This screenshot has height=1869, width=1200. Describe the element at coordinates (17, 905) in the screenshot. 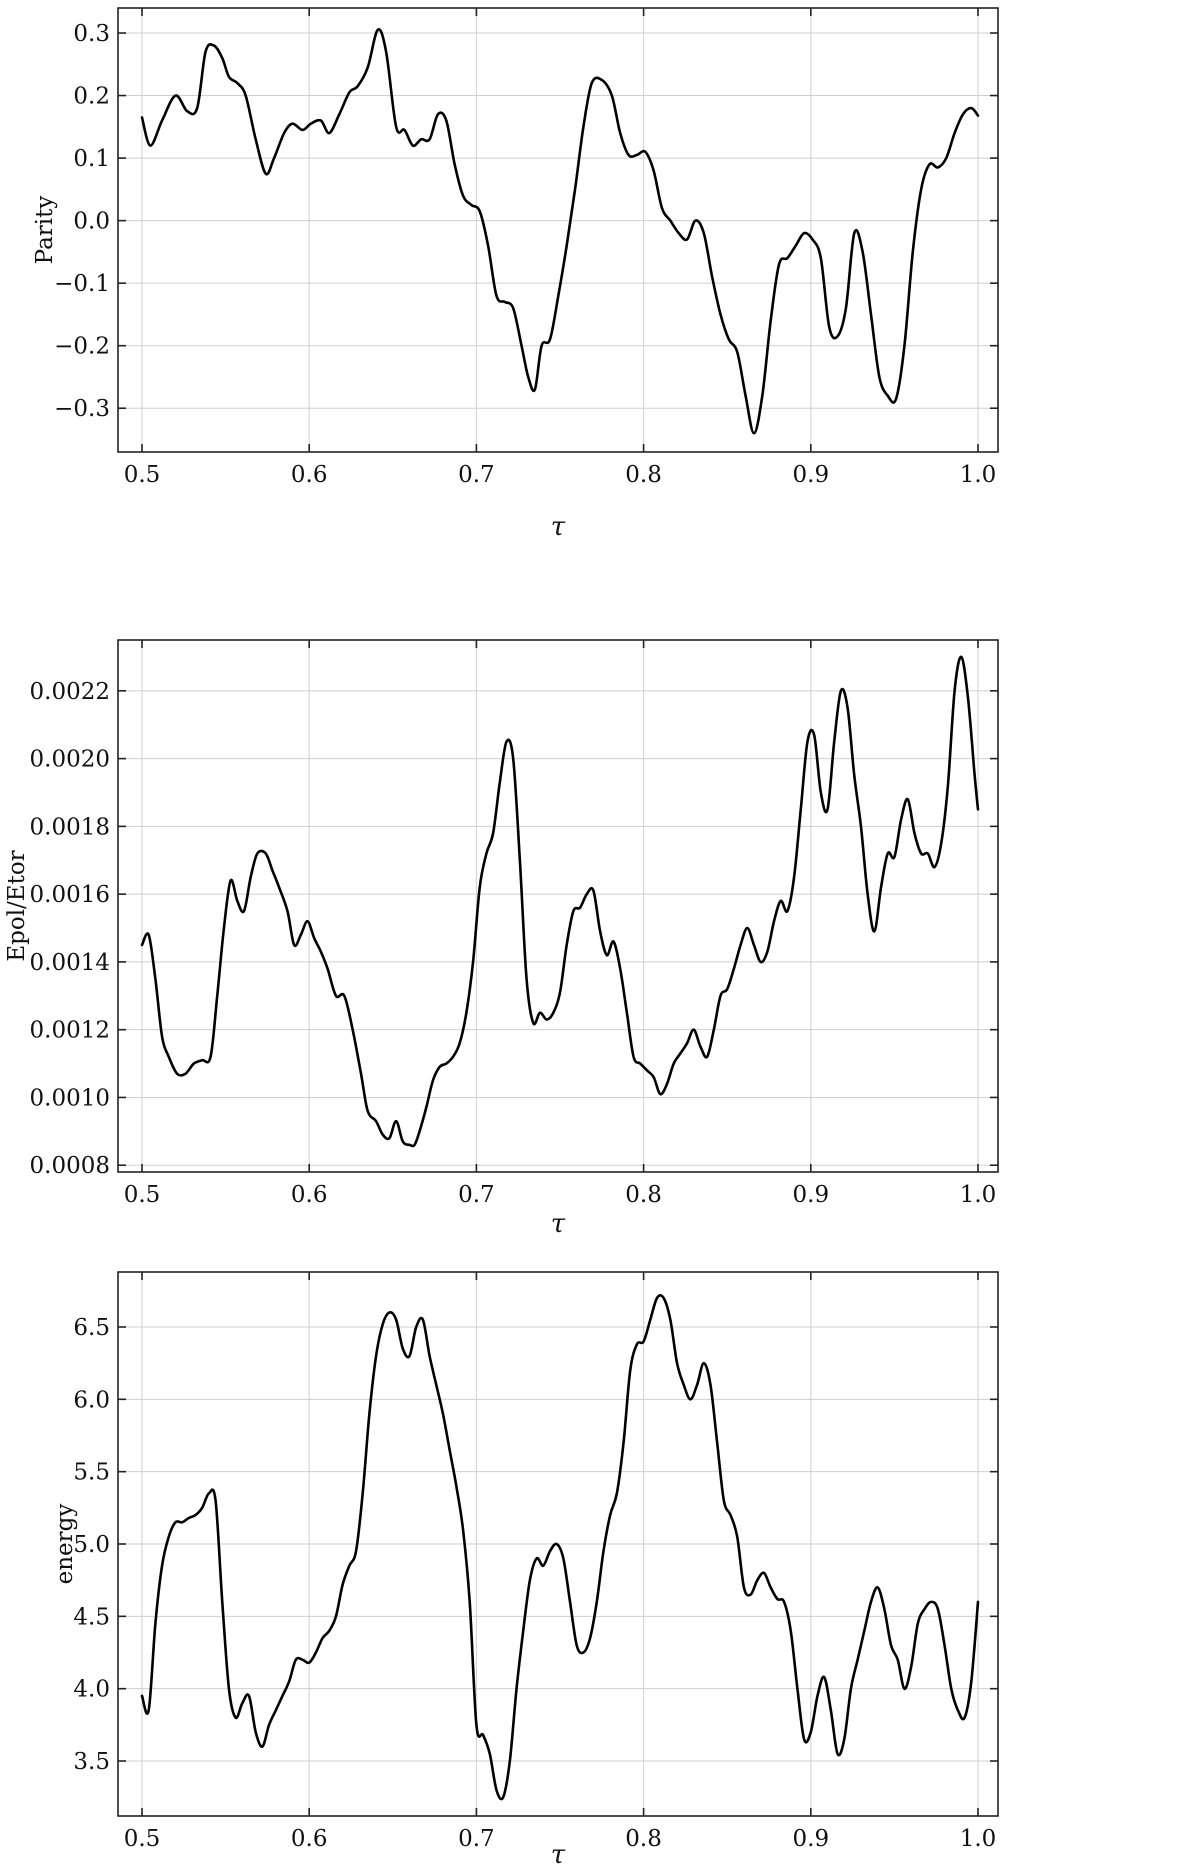

I see `y-axis-label: Epol/Etor` at that location.